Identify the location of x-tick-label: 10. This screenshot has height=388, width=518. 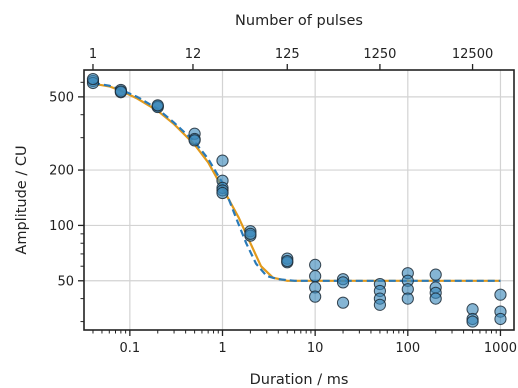
(315, 348).